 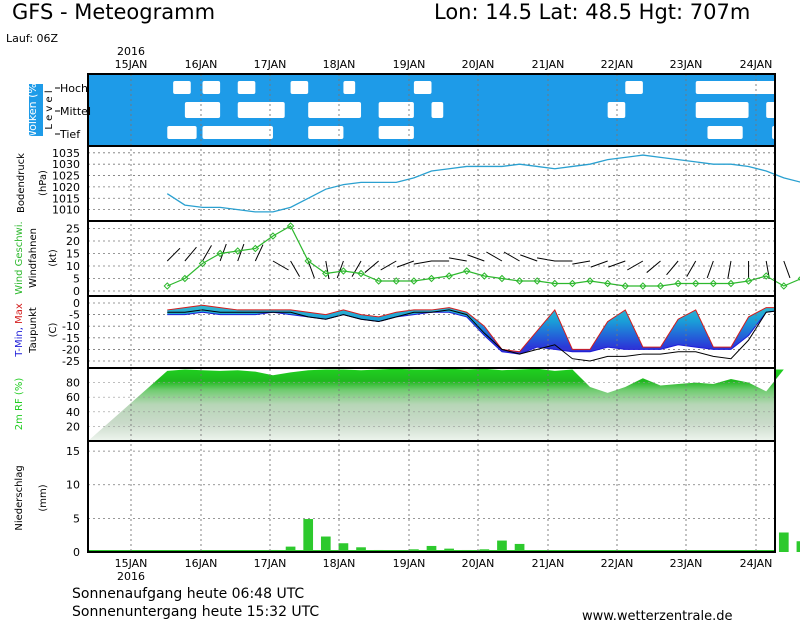 I want to click on pressure-tick-label: 1020, so click(x=66, y=187).